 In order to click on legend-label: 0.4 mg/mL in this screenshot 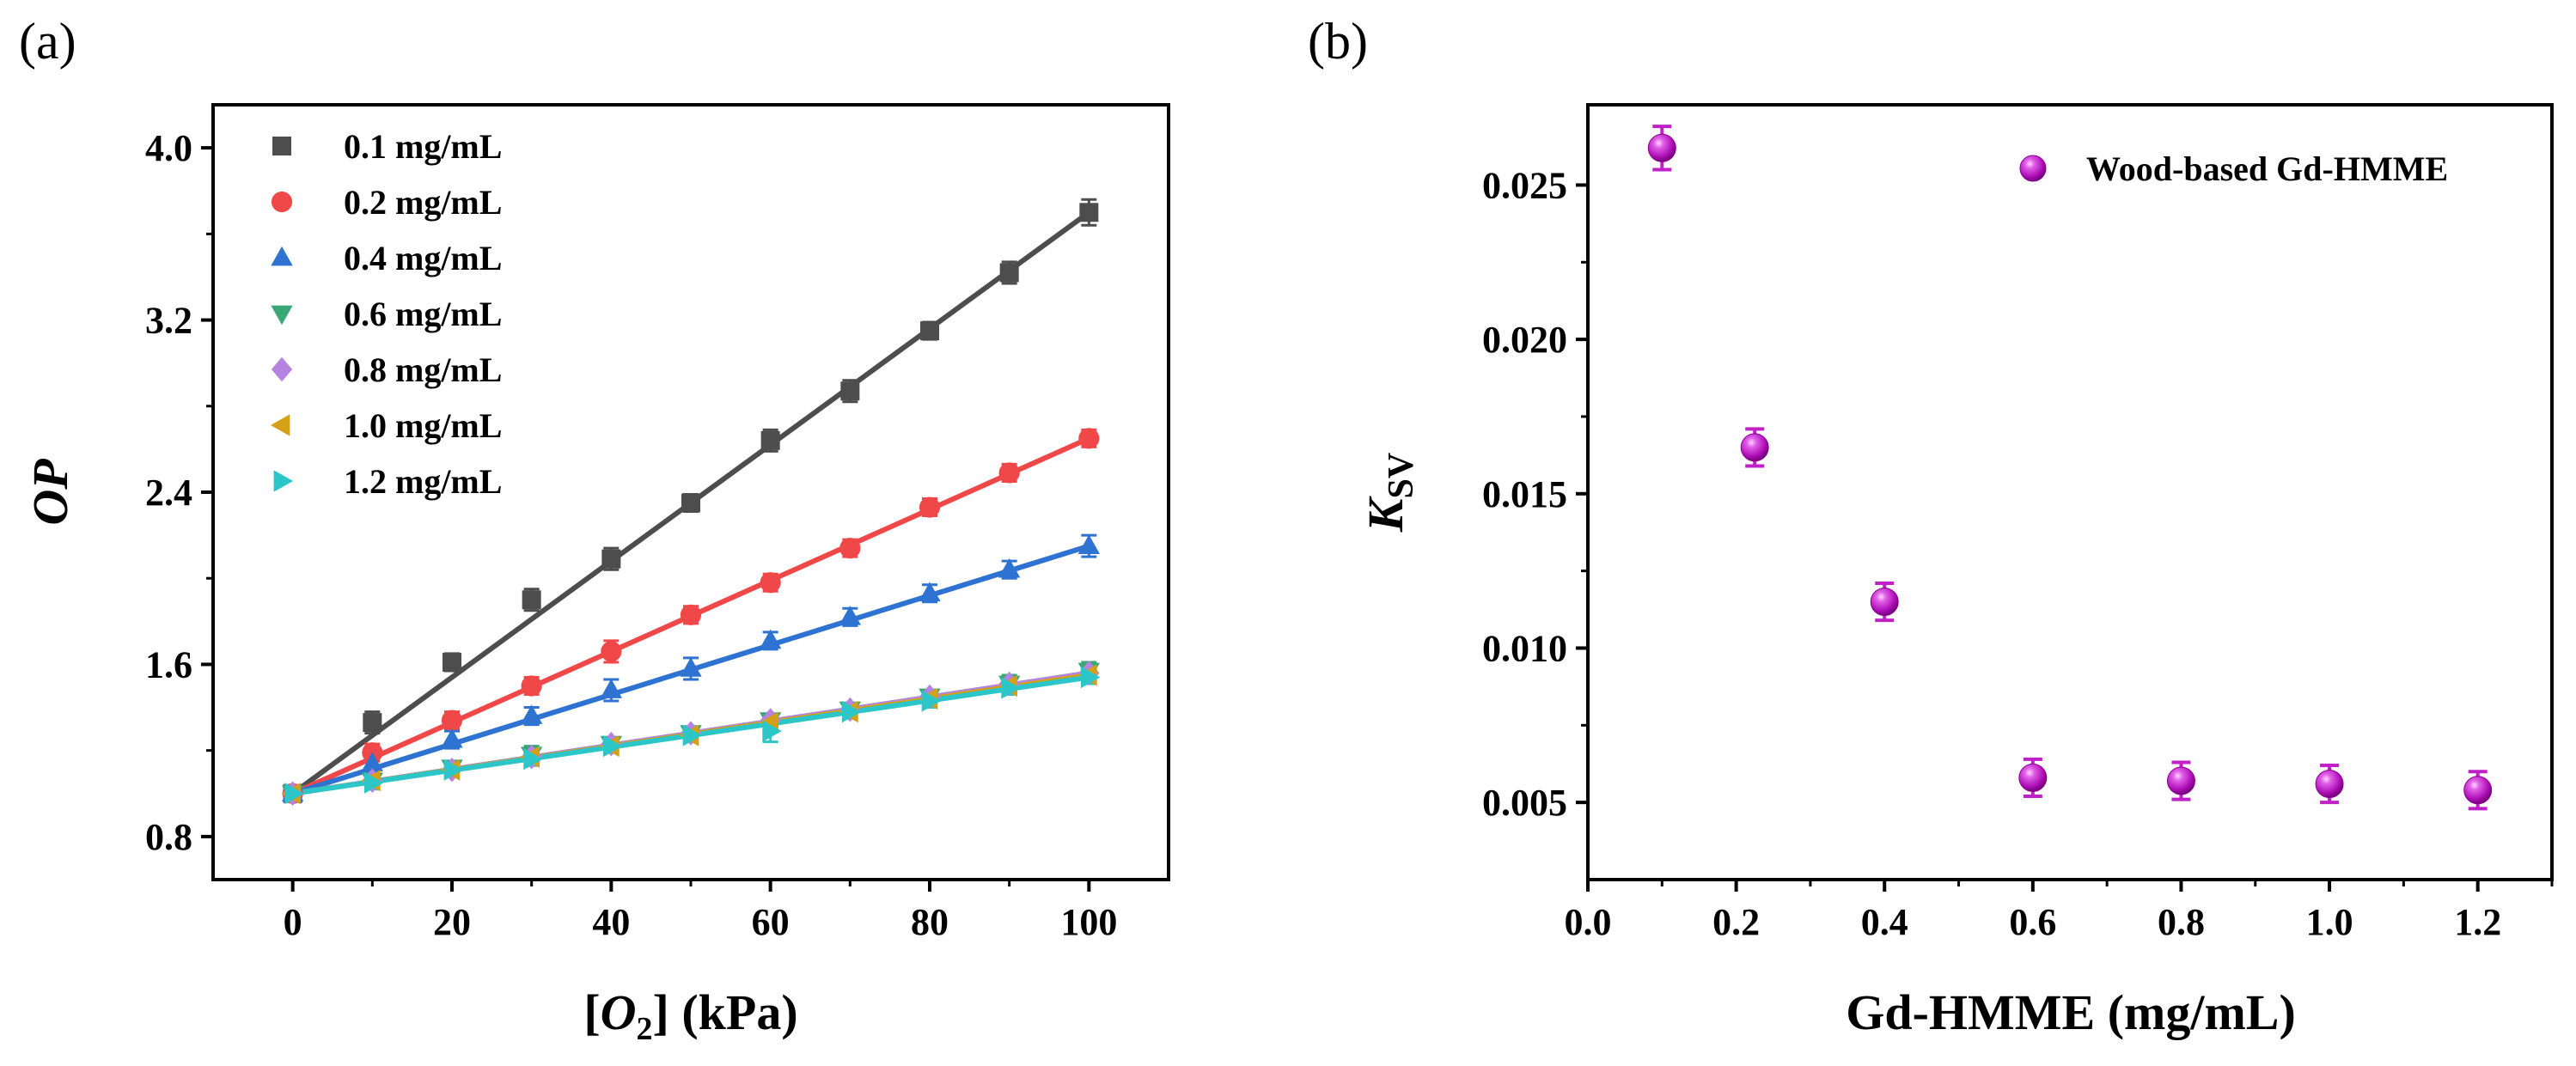, I will do `click(423, 258)`.